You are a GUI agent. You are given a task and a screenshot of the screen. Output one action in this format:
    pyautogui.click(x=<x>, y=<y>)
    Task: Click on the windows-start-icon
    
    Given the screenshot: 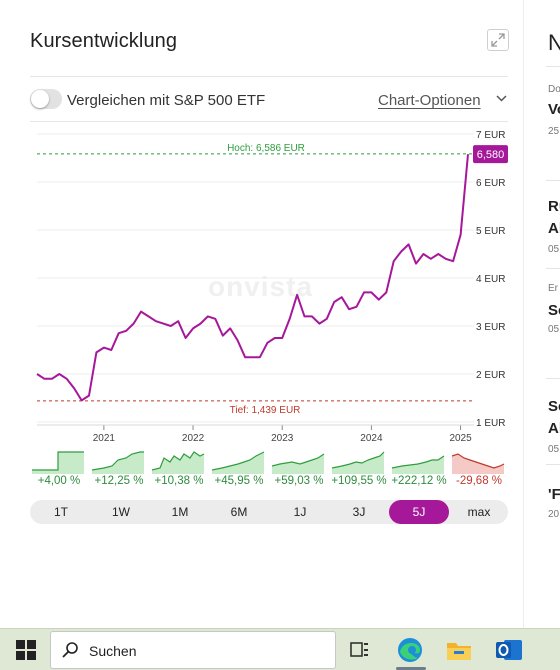 What is the action you would take?
    pyautogui.click(x=26, y=650)
    